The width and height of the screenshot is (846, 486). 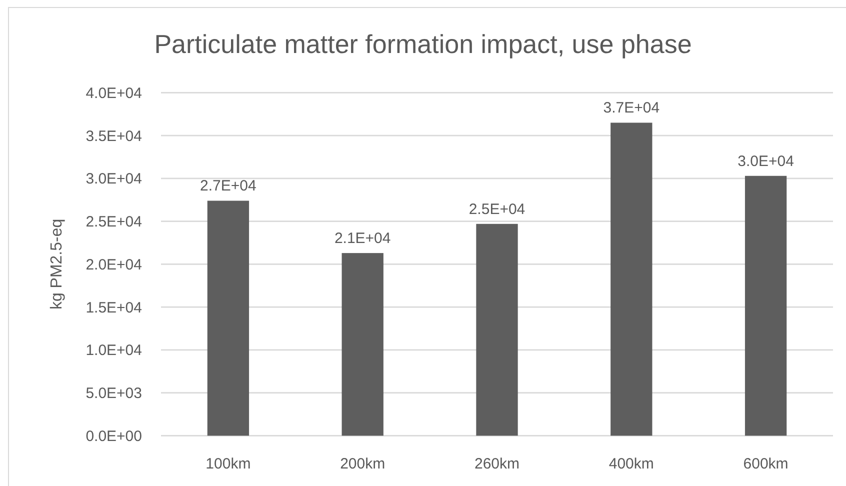 I want to click on y-tick-label: 5.0E+03, so click(x=114, y=393).